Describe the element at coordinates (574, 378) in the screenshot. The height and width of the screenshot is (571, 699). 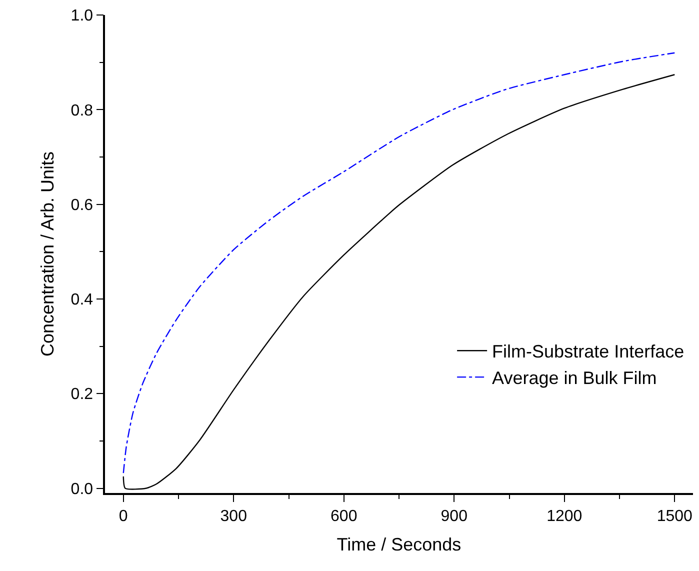
I see `legend-label: Average in Bulk Film` at that location.